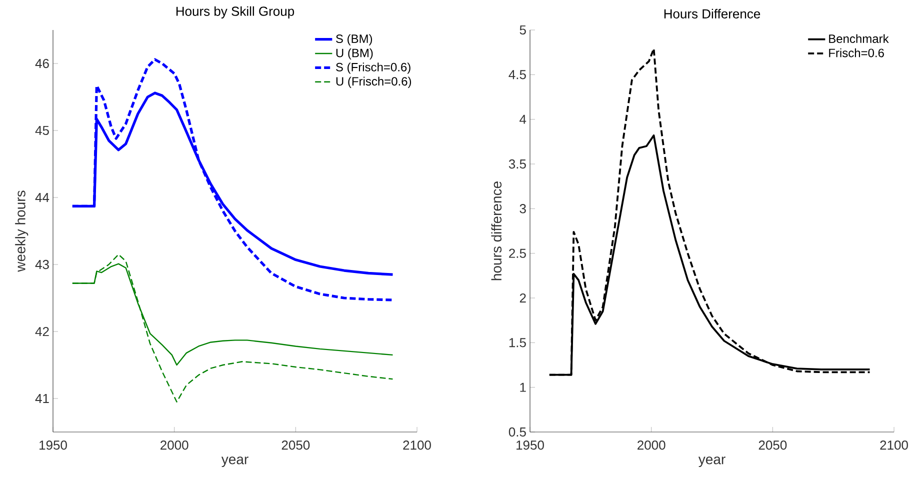 The image size is (915, 487). I want to click on y-tick-label: 45, so click(42, 131).